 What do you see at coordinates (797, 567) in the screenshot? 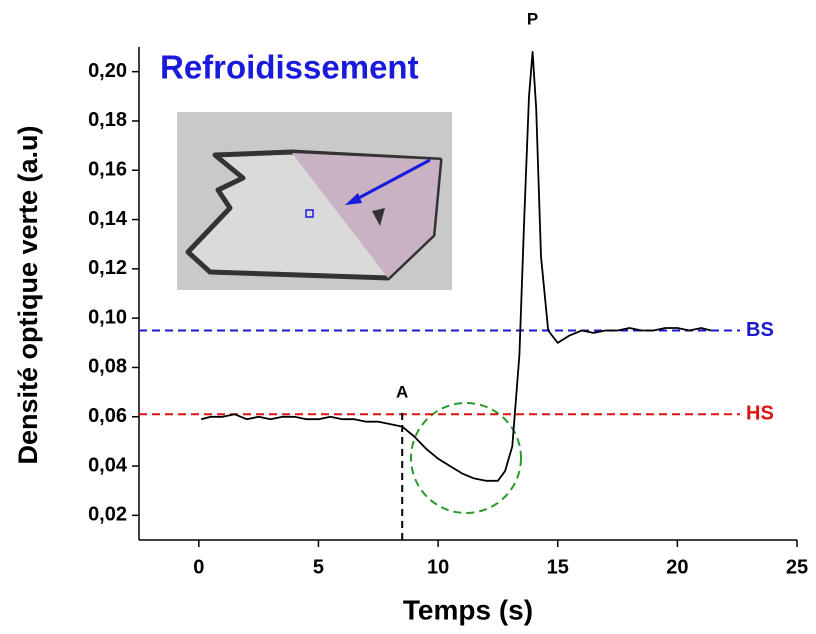
I see `x-tick-label: 25` at bounding box center [797, 567].